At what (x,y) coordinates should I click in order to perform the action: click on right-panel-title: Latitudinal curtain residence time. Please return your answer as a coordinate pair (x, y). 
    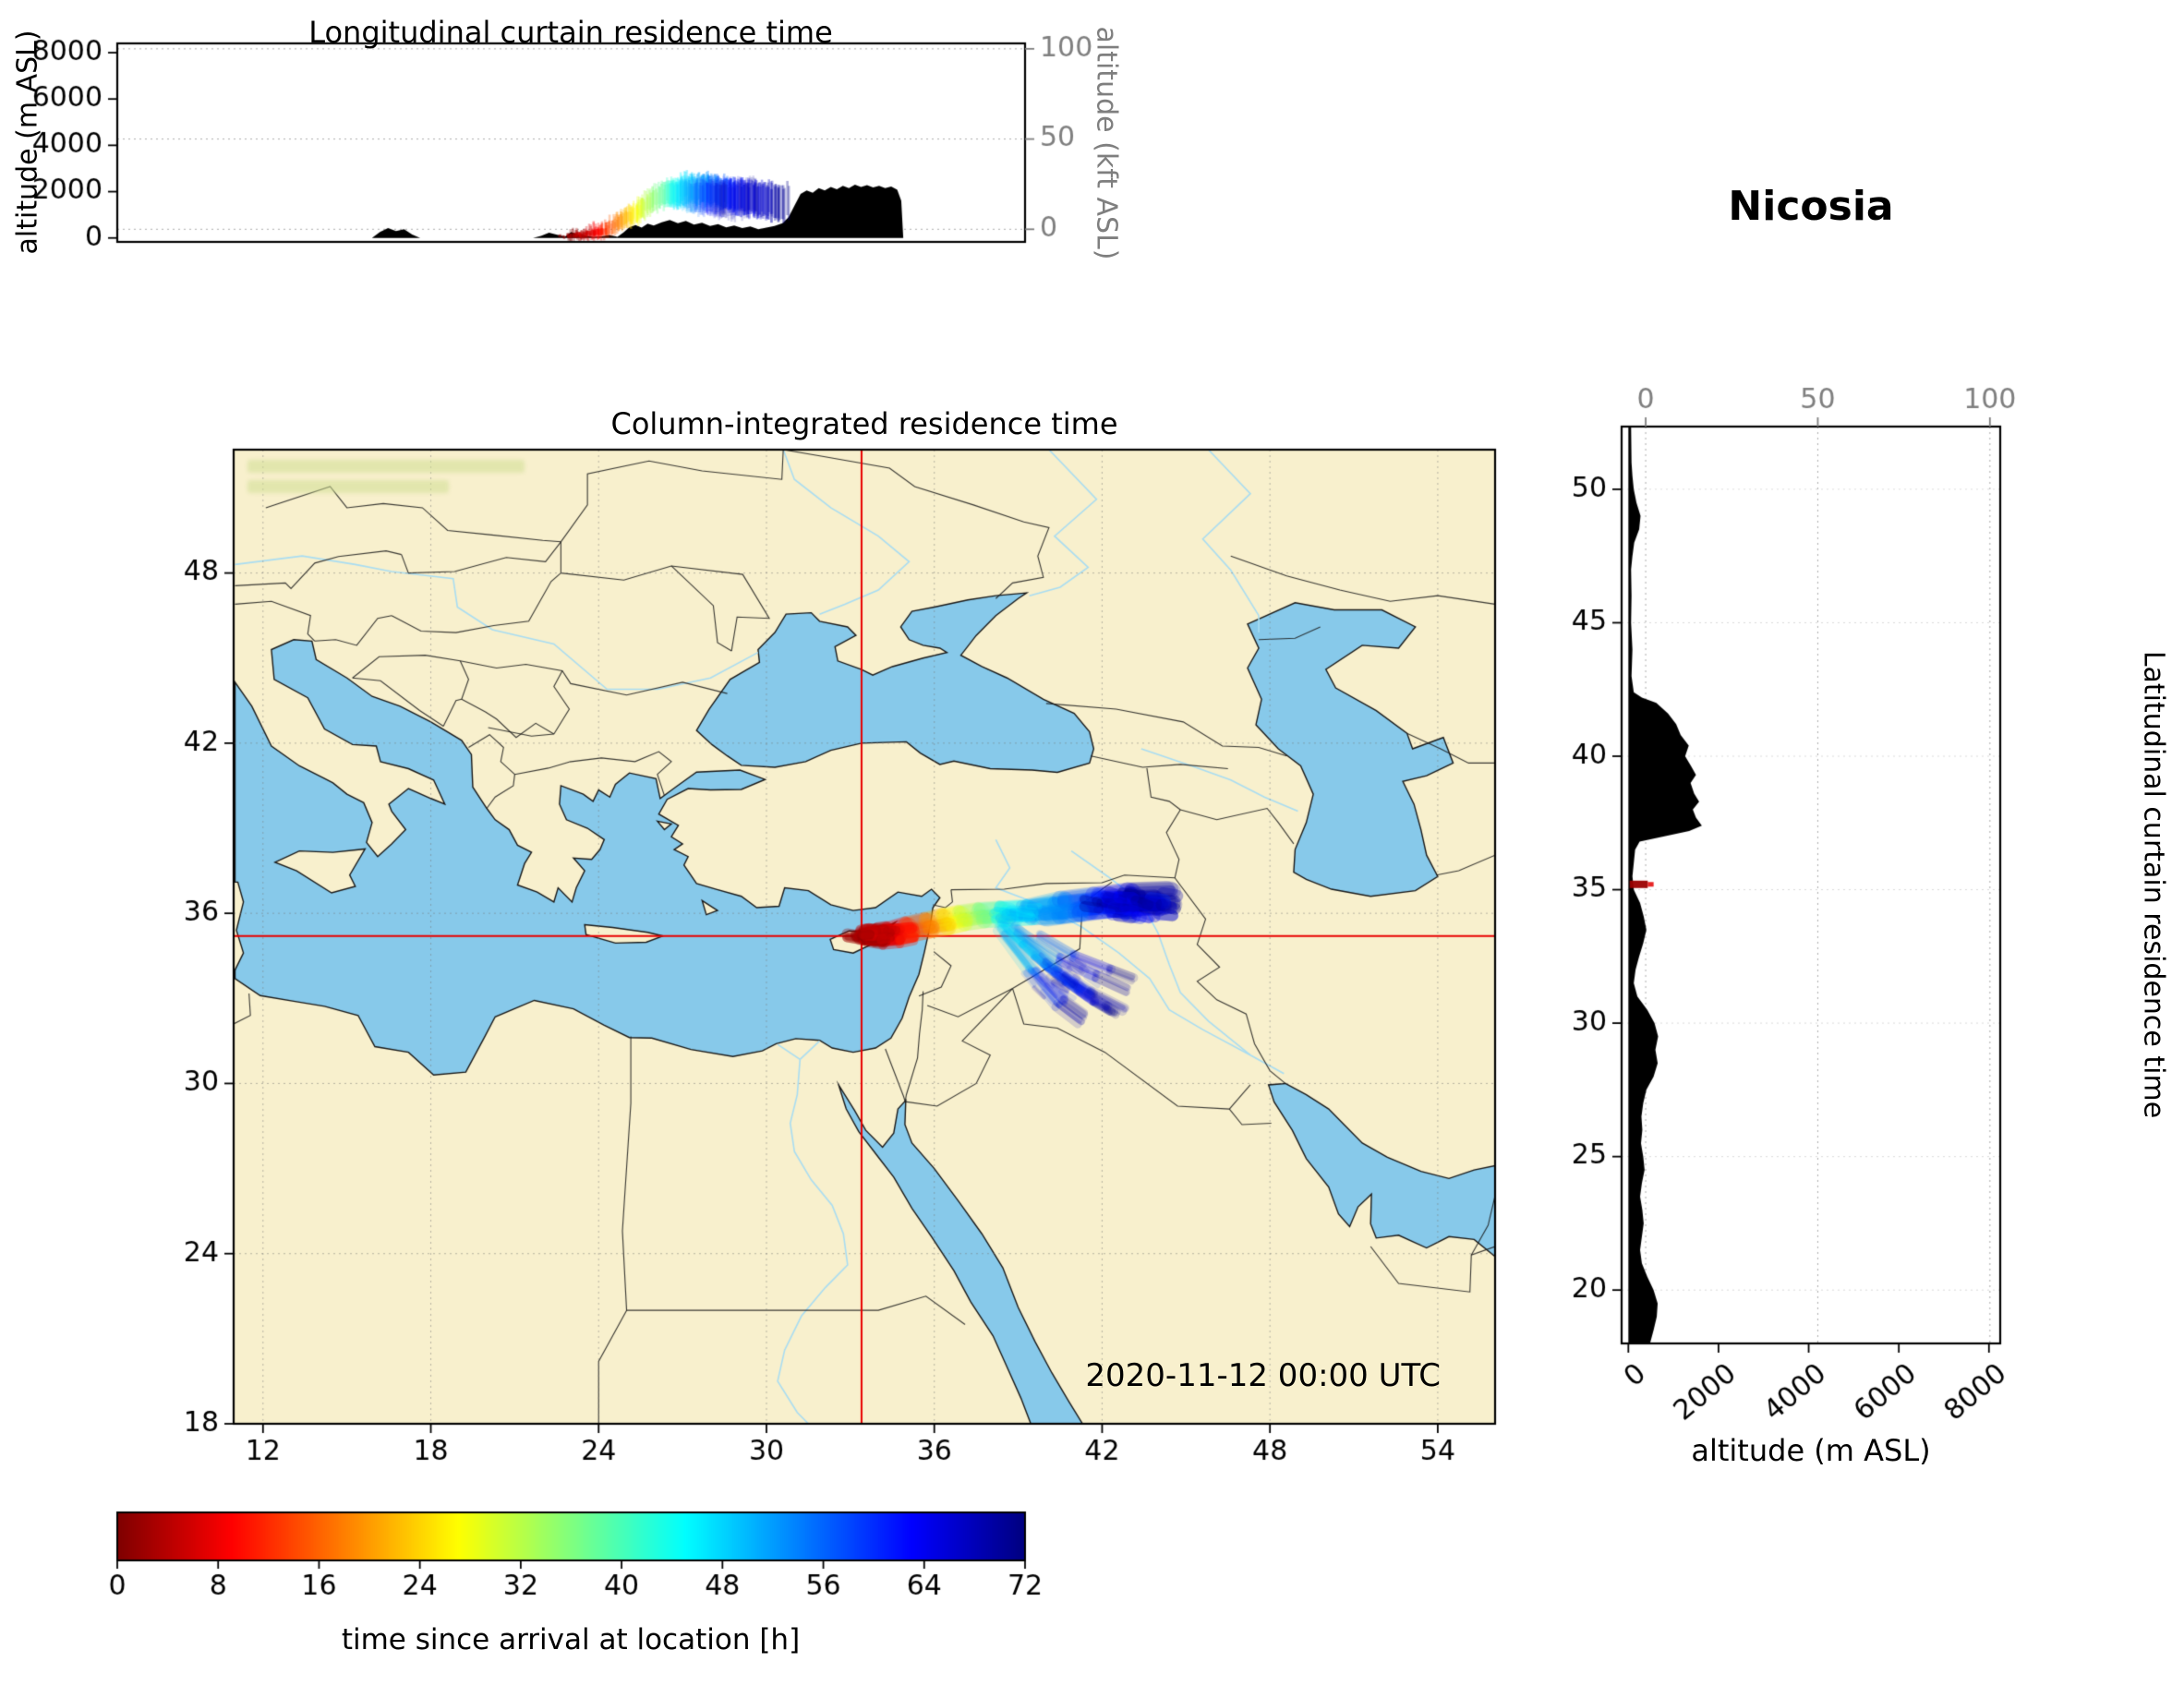
    Looking at the image, I should click on (2153, 884).